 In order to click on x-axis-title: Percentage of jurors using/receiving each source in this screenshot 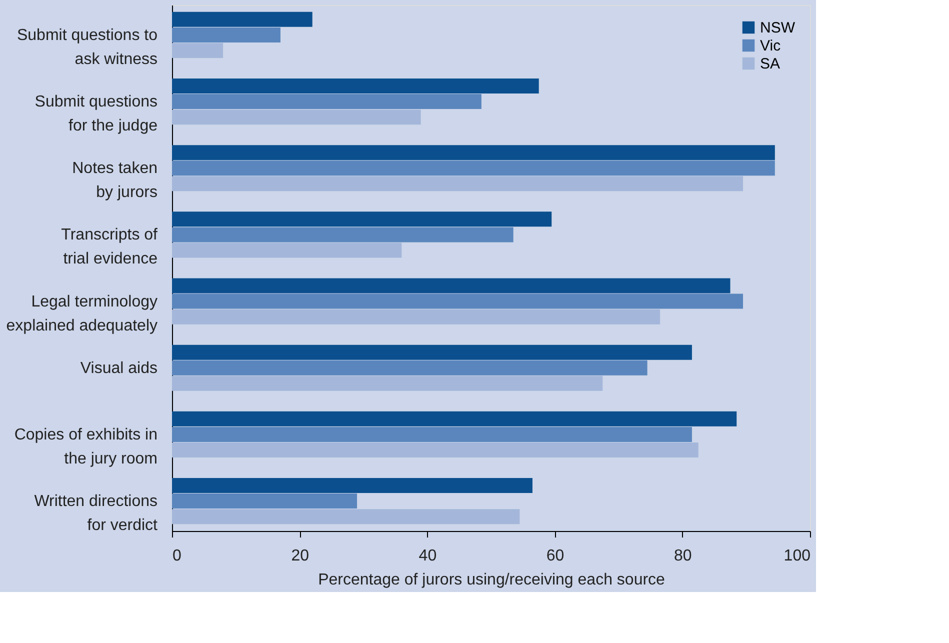, I will do `click(492, 580)`.